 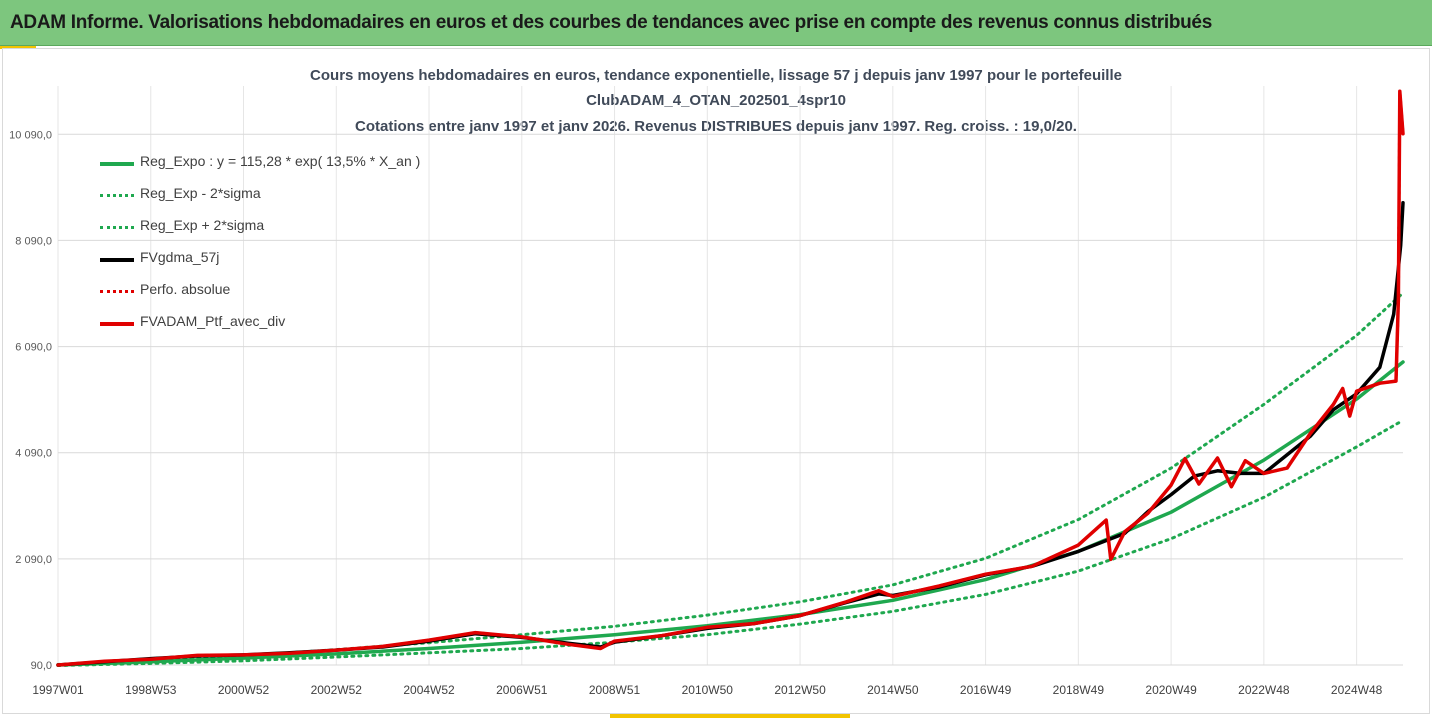 I want to click on x-tick-label: 2002W52, so click(x=337, y=690).